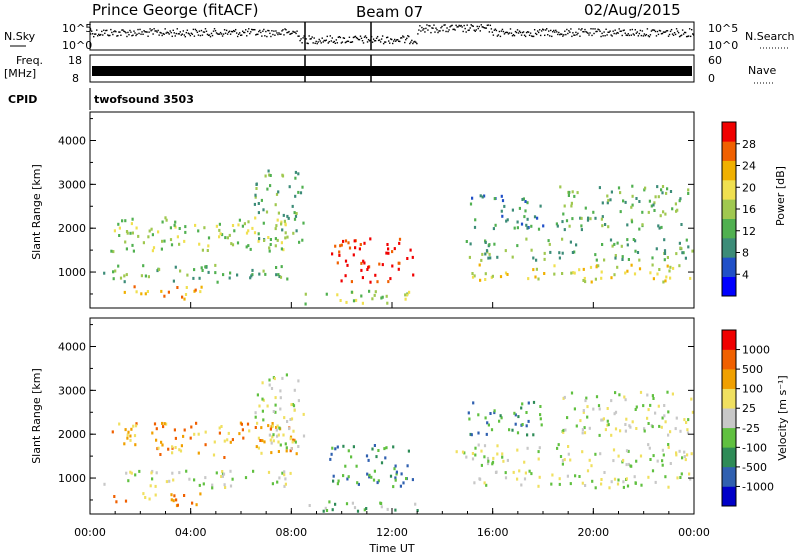 Image resolution: width=800 pixels, height=554 pixels. What do you see at coordinates (723, 28) in the screenshot?
I see `nsearch-tick-top: 10^5` at bounding box center [723, 28].